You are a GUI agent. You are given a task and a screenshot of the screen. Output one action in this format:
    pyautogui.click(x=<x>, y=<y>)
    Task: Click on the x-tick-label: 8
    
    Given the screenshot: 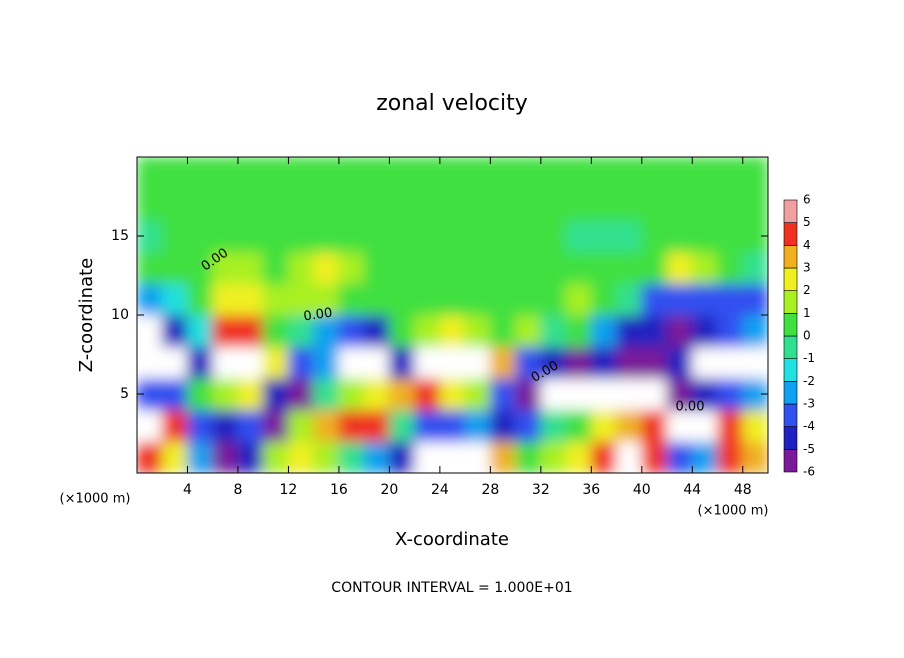 What is the action you would take?
    pyautogui.click(x=237, y=490)
    